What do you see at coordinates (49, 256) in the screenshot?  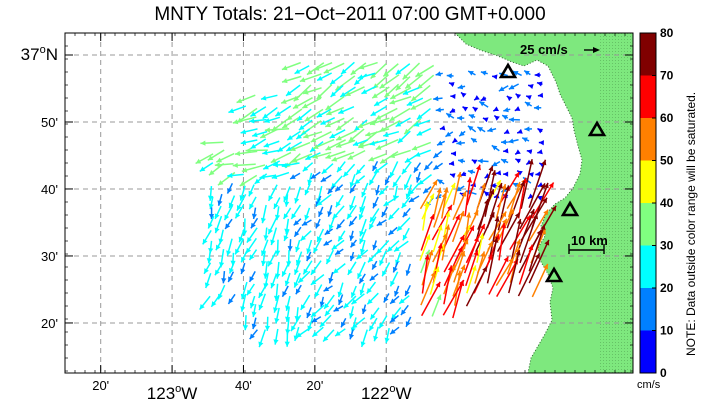 I see `latitude-label: 30'` at bounding box center [49, 256].